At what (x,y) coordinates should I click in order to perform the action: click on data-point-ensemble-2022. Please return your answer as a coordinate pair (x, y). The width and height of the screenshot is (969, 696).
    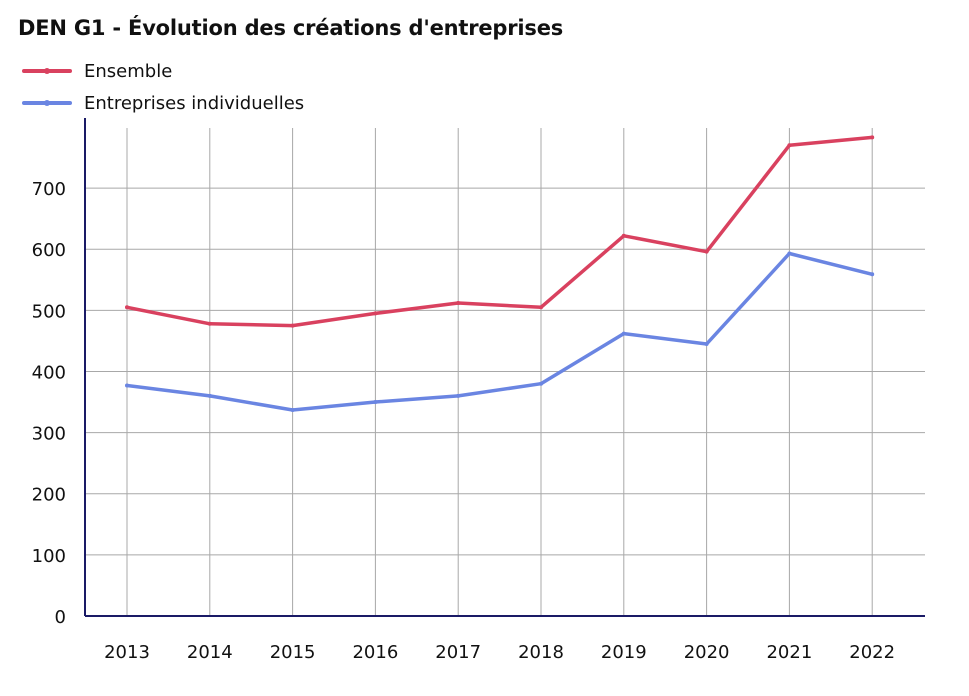
    Looking at the image, I should click on (872, 137).